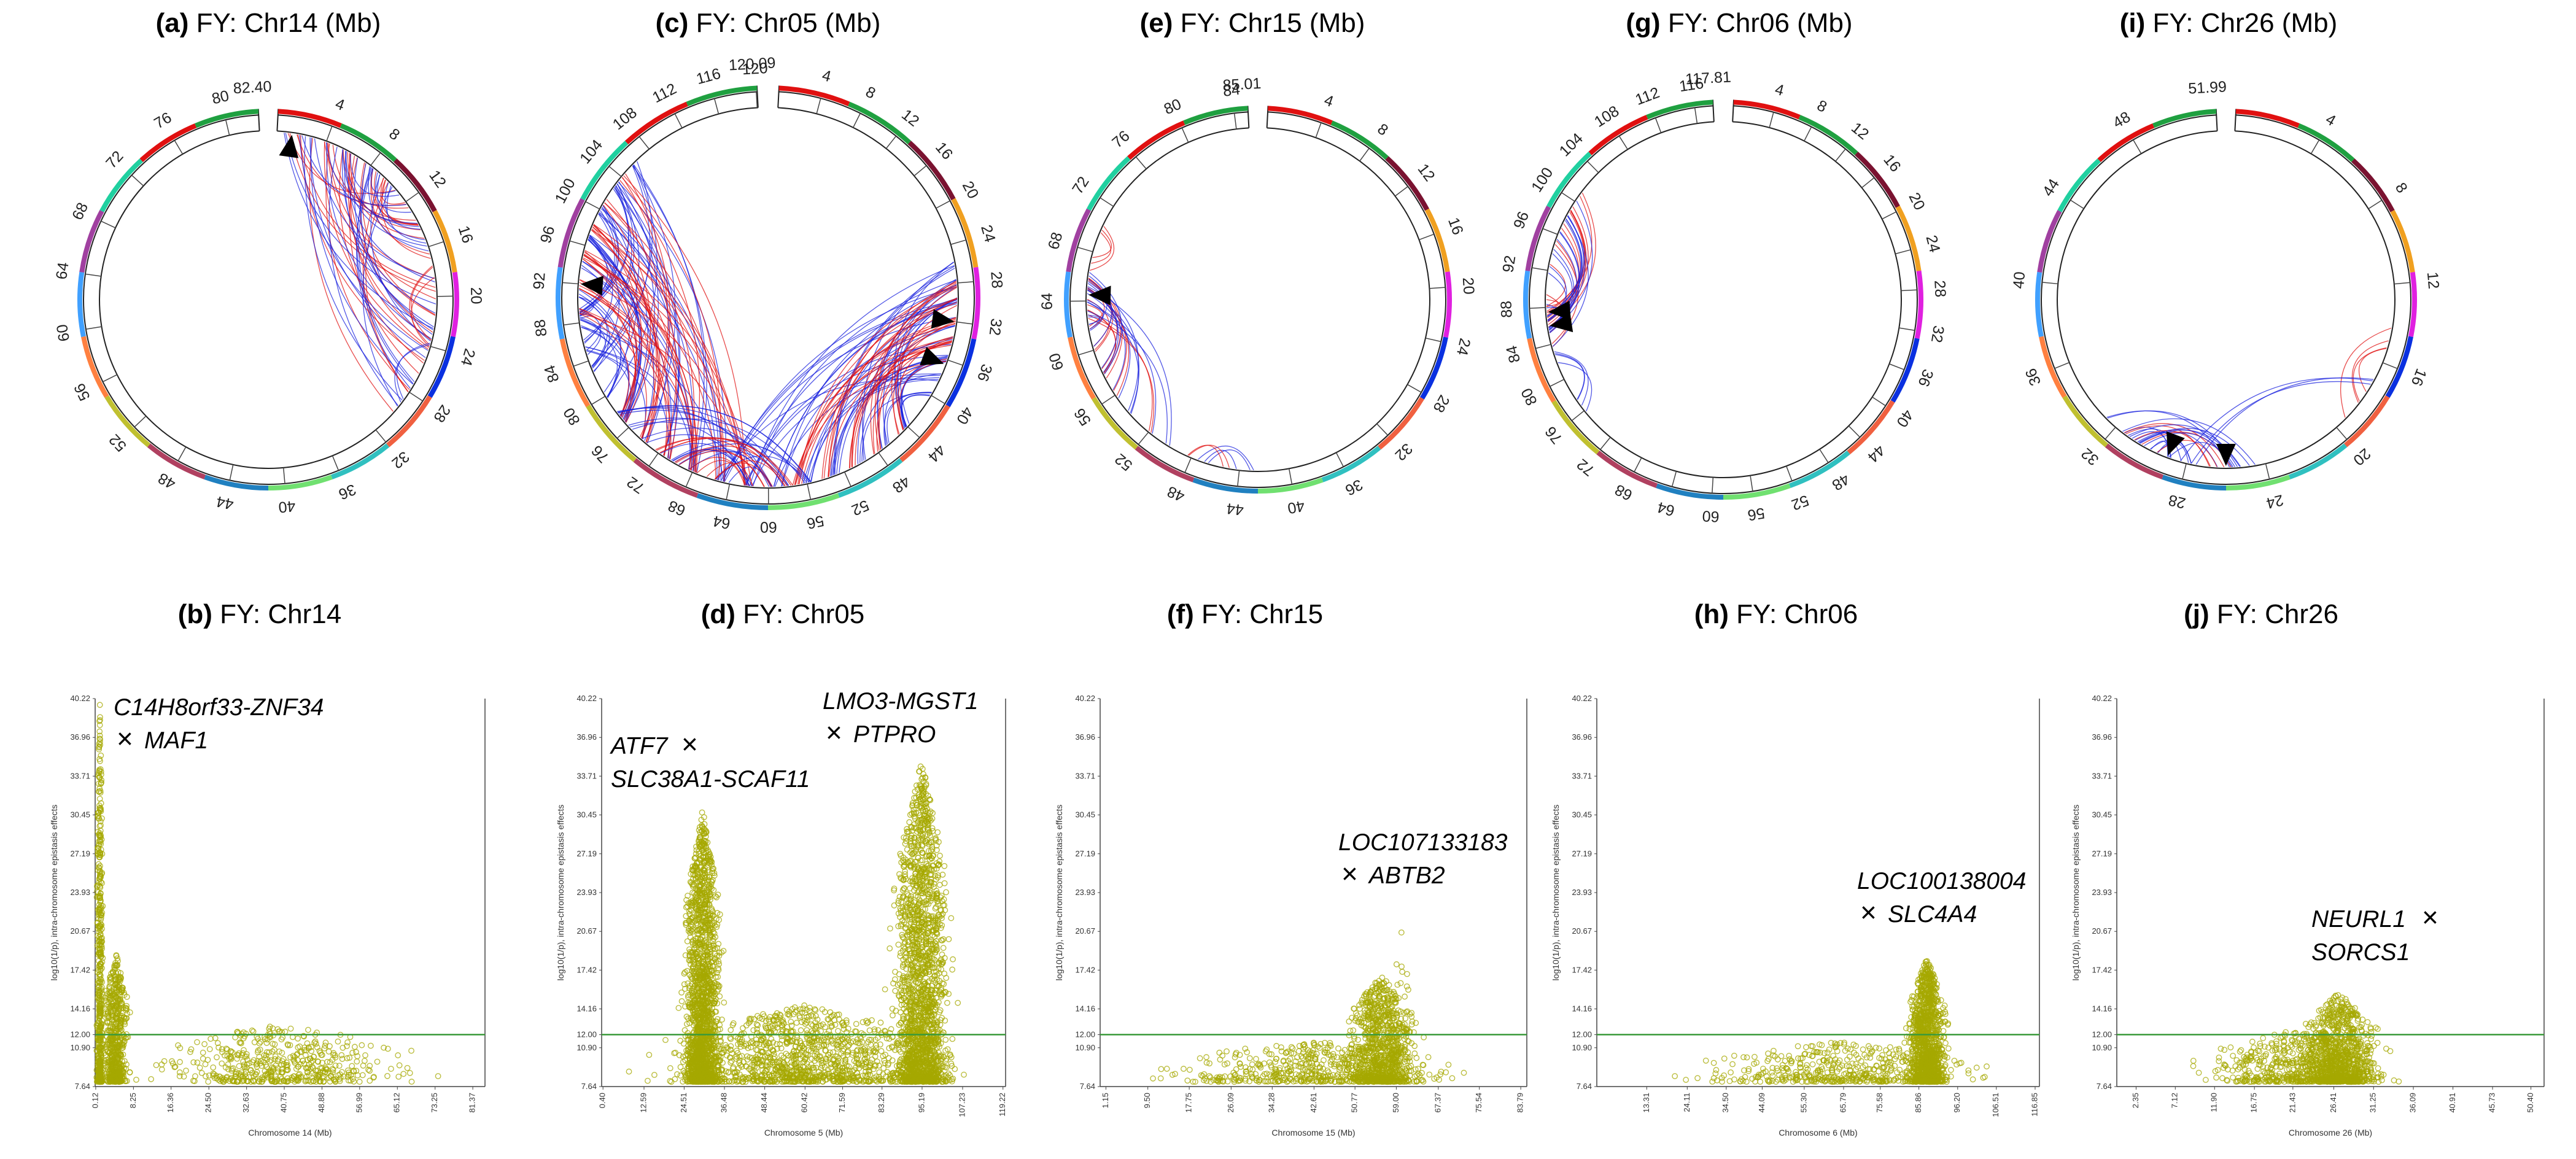 The height and width of the screenshot is (1159, 2576). Describe the element at coordinates (397, 1103) in the screenshot. I see `scatter-xtick-label: 65.12` at that location.